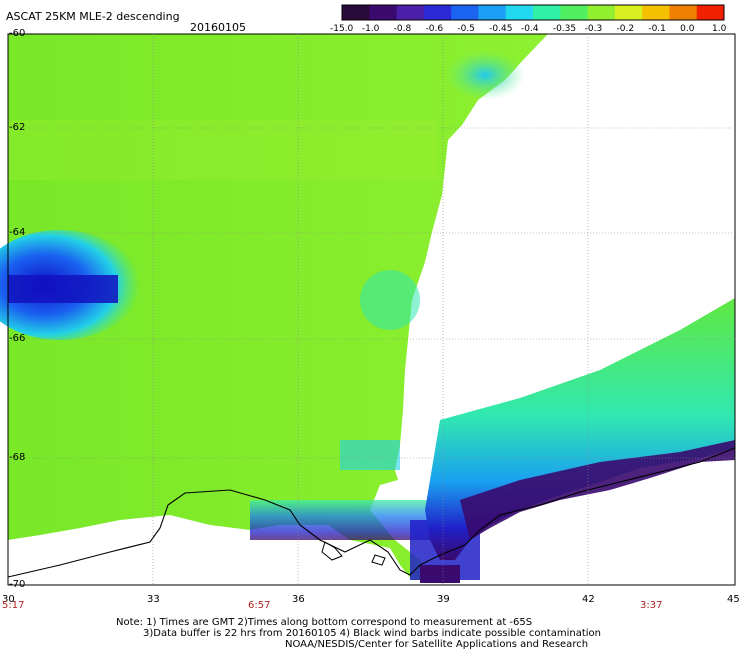  I want to click on longitude-label: 39, so click(443, 599).